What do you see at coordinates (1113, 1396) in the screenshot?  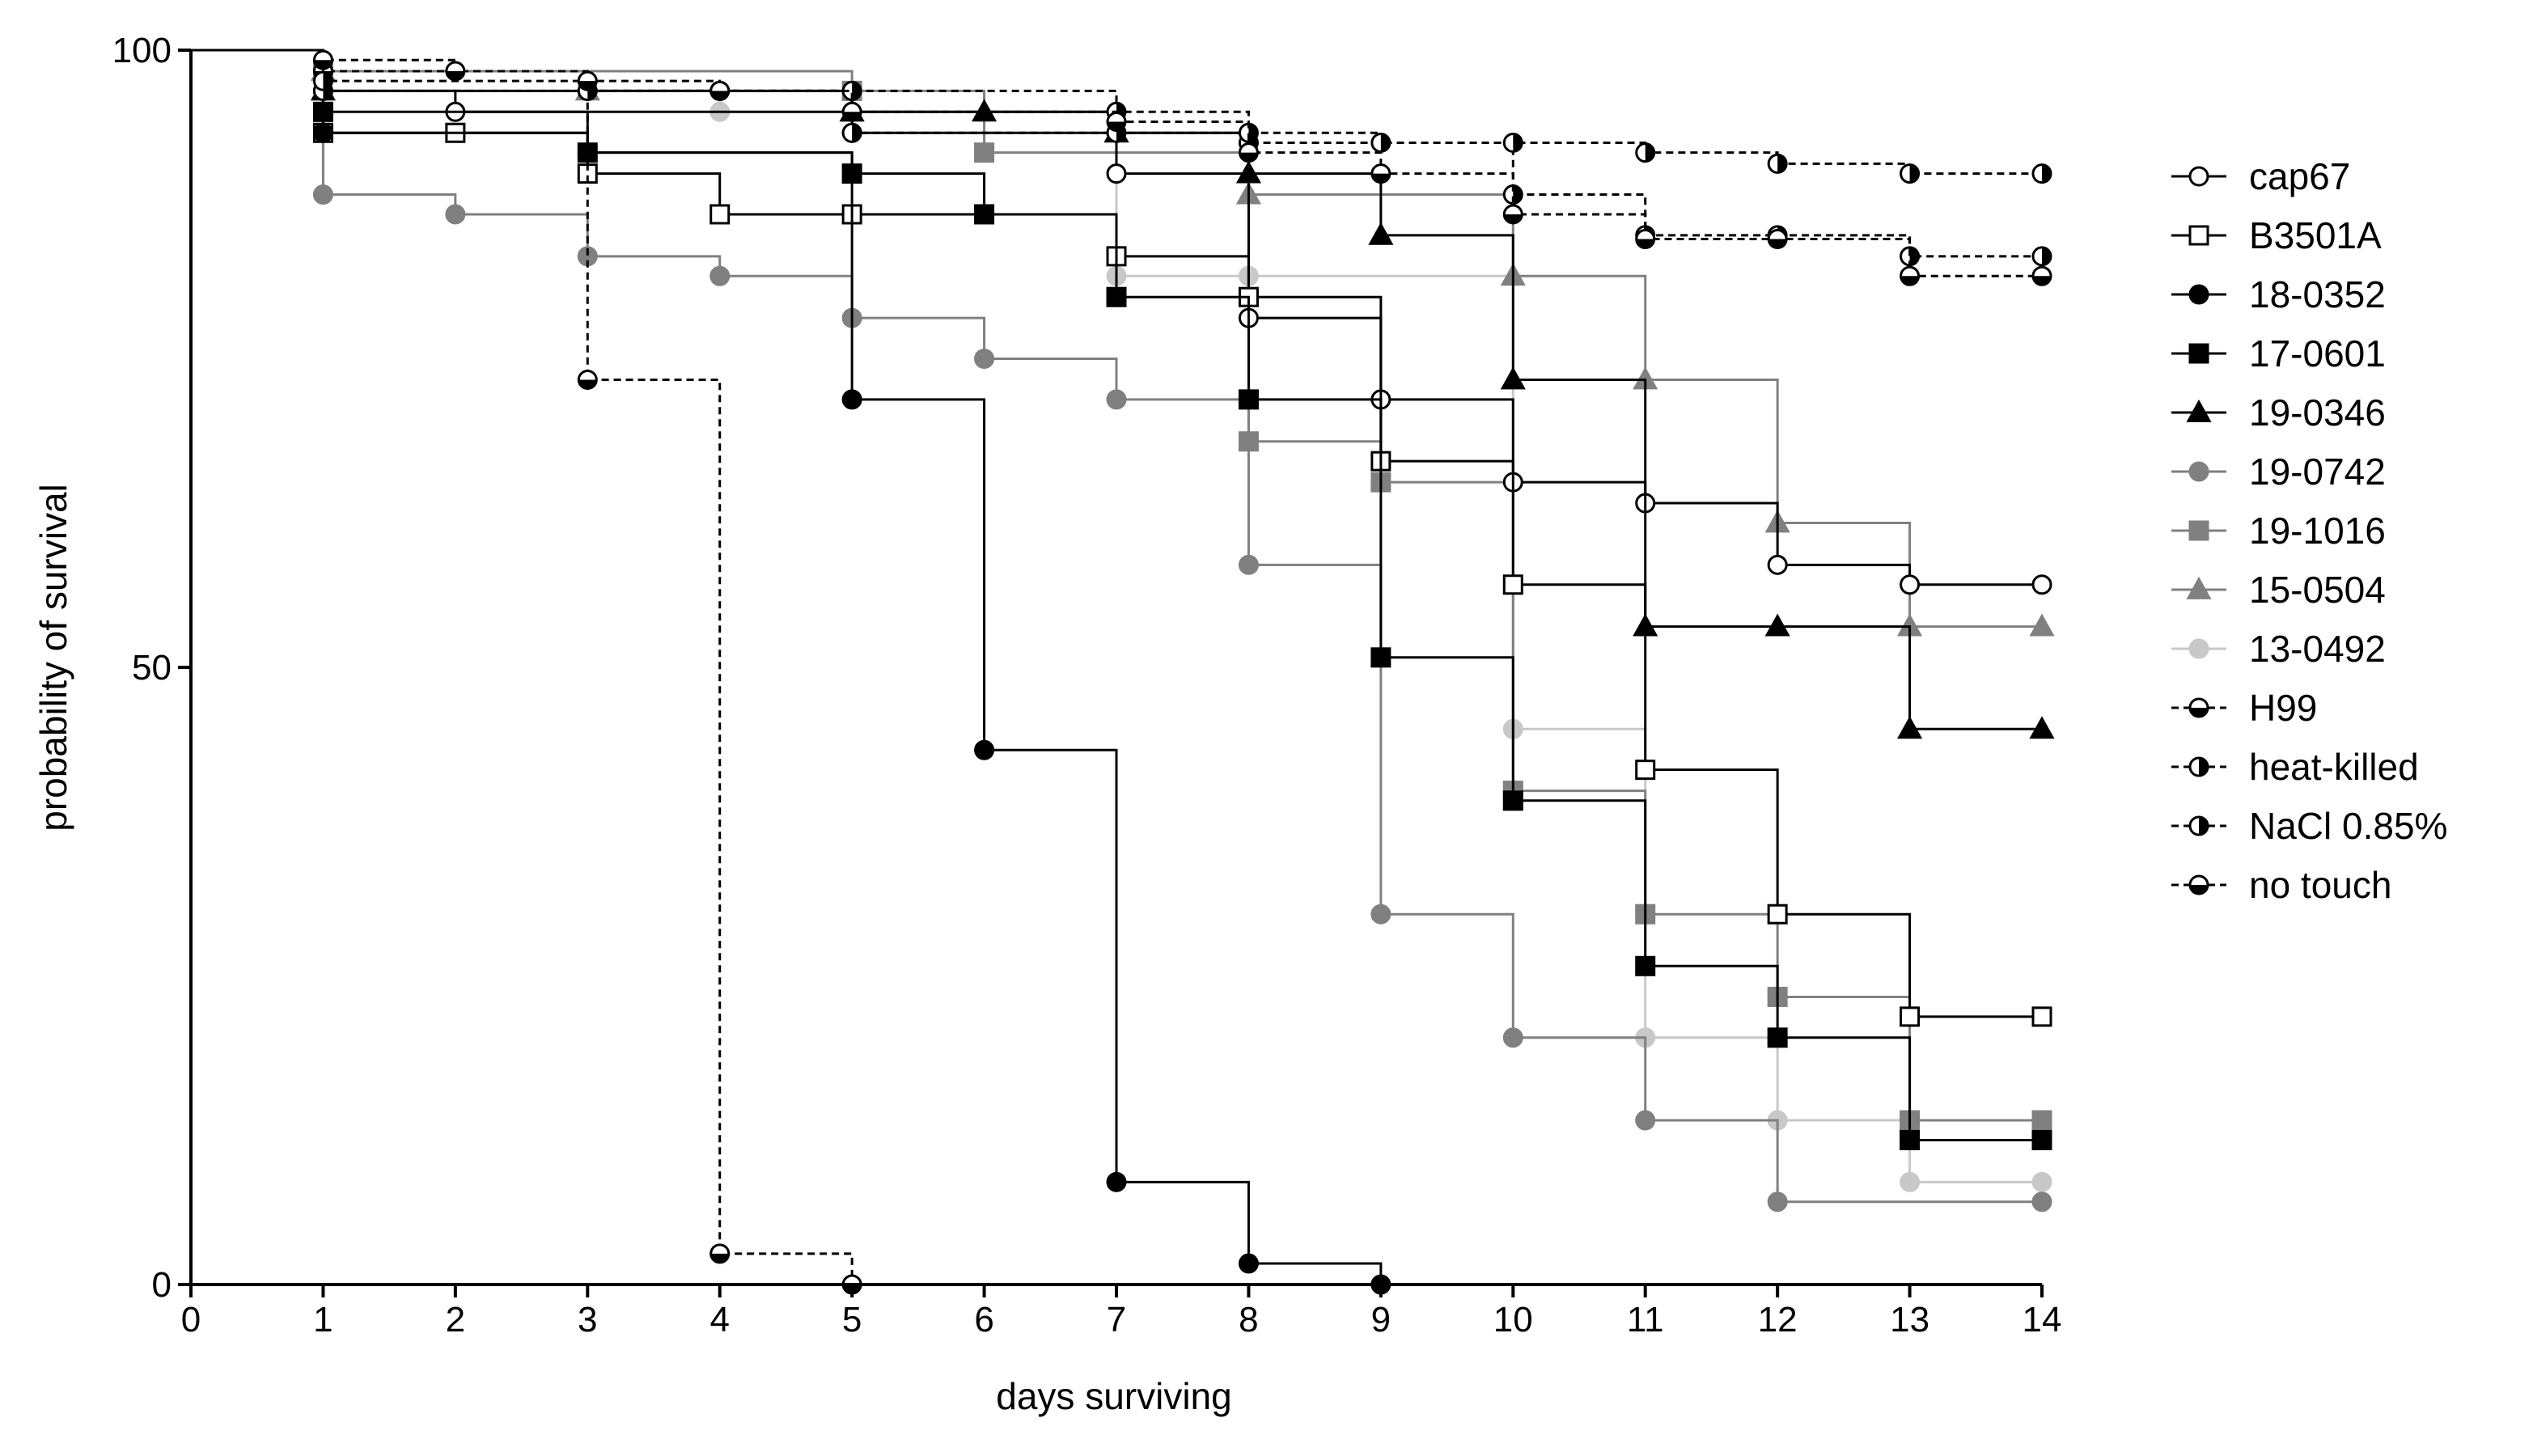 I see `x-axis-label: days surviving` at bounding box center [1113, 1396].